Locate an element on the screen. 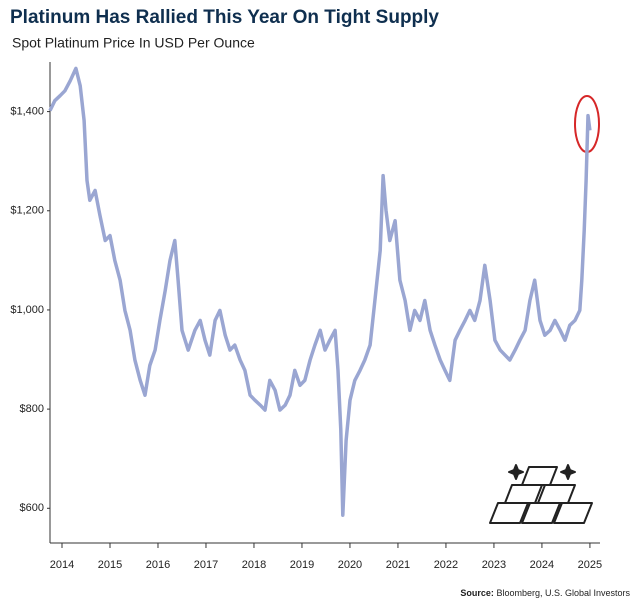 The image size is (641, 605). source-label: Source: is located at coordinates (477, 593).